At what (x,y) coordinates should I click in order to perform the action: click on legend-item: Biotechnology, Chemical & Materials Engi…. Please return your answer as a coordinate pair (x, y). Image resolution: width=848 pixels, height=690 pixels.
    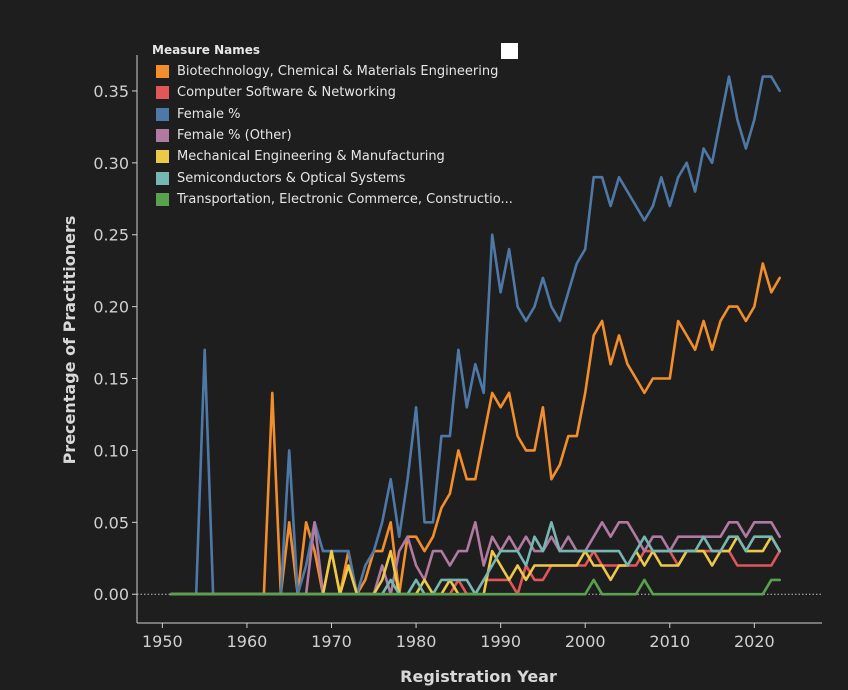
    Looking at the image, I should click on (331, 71).